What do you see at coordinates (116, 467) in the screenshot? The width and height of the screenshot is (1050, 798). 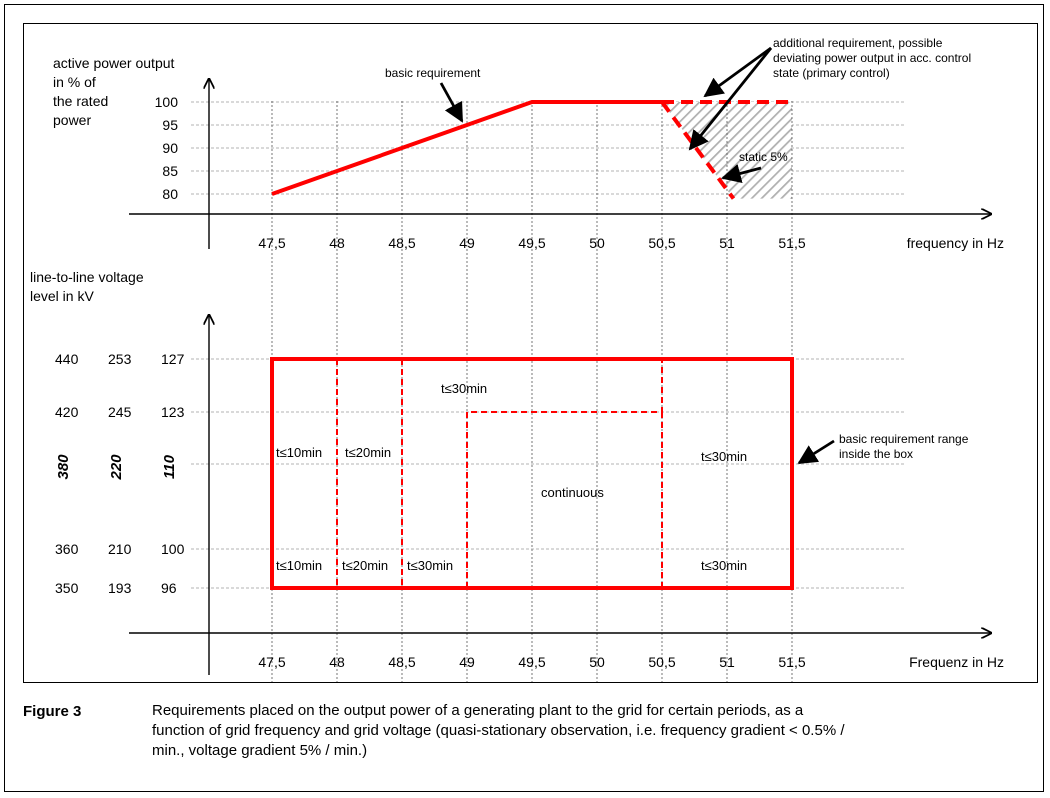 I see `voltage-level-2-1: 220` at bounding box center [116, 467].